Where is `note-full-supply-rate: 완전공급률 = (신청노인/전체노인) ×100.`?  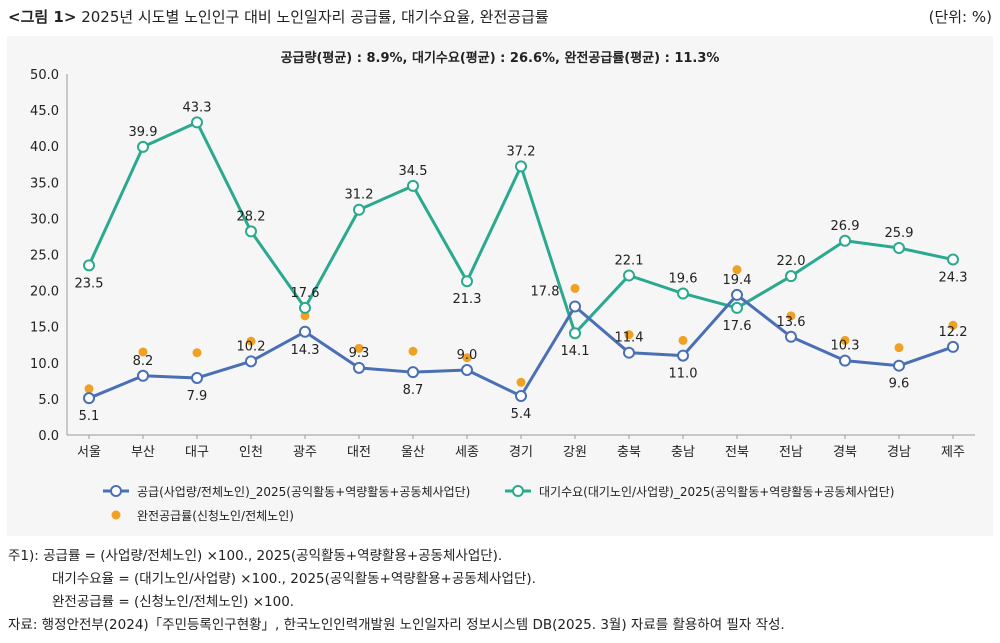 note-full-supply-rate: 완전공급률 = (신청노인/전체노인) ×100. is located at coordinates (173, 602).